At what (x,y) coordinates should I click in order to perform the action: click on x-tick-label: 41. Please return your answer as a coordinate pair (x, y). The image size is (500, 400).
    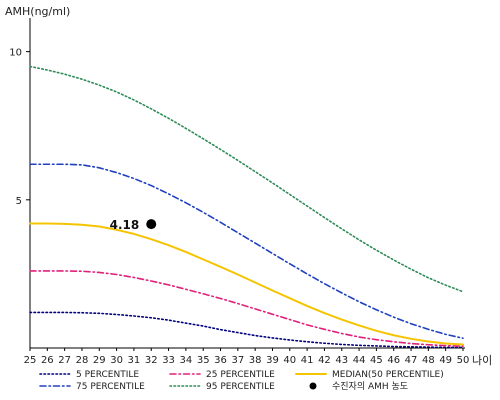
    Looking at the image, I should click on (307, 360).